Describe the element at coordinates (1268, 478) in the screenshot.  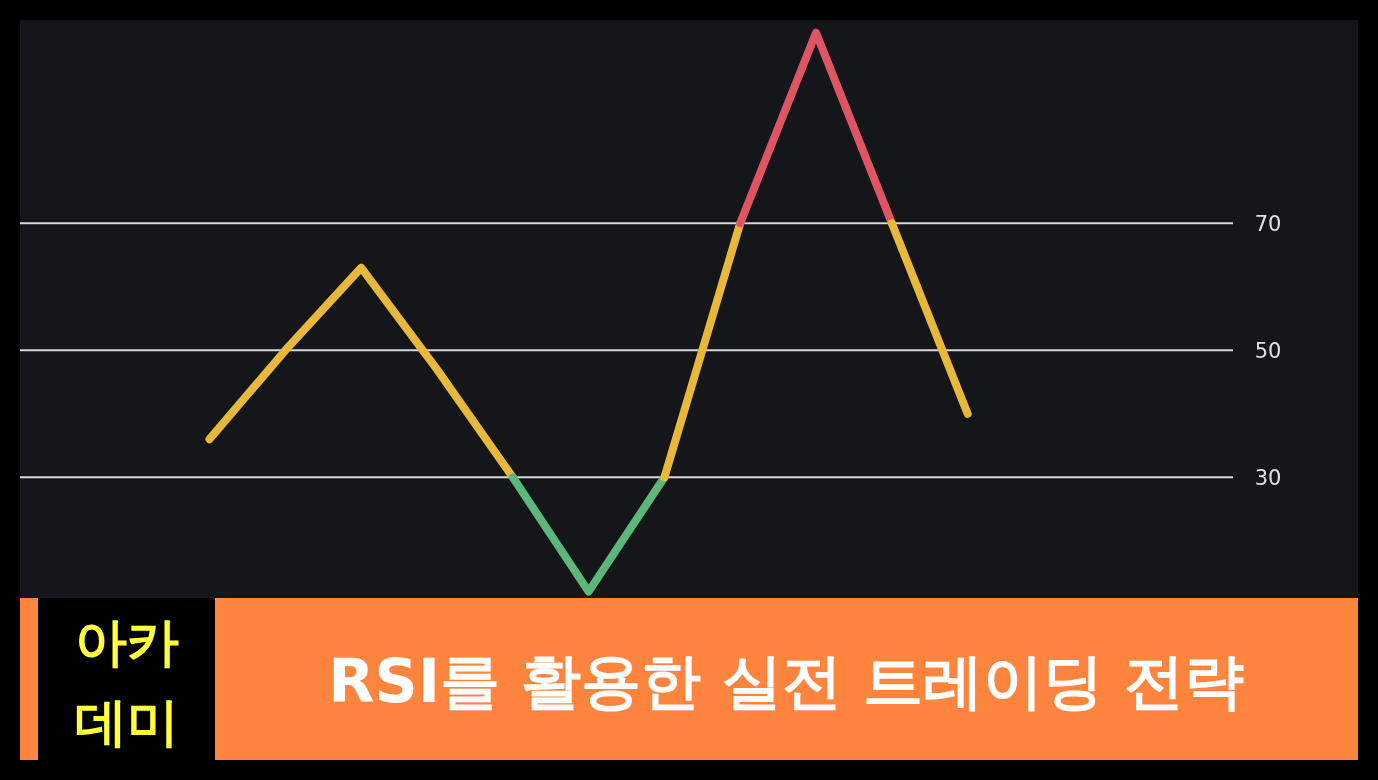
I see `y-tick-label: 30` at that location.